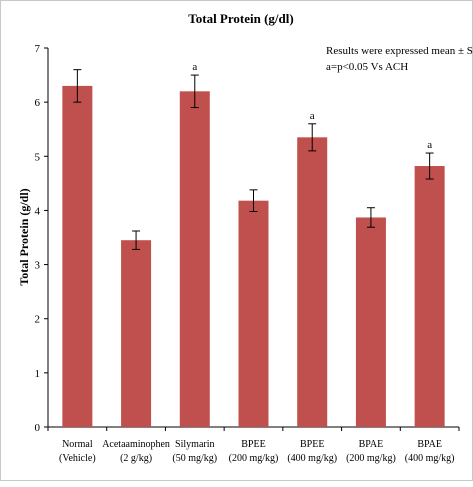  Describe the element at coordinates (38, 211) in the screenshot. I see `y-tick-label: 4` at that location.